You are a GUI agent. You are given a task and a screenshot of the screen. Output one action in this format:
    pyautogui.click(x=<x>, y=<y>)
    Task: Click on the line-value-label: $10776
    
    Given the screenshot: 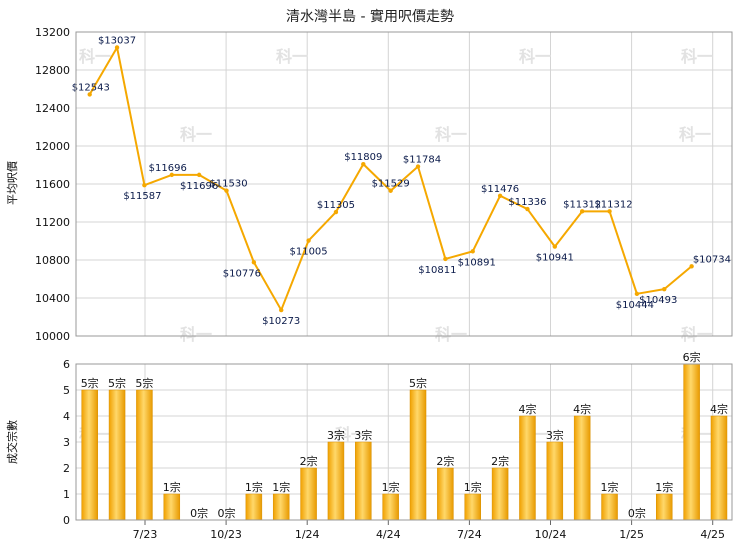 What is the action you would take?
    pyautogui.click(x=242, y=273)
    